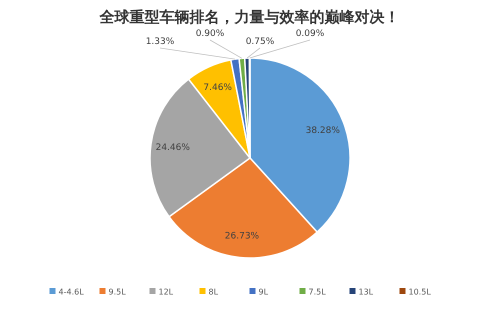 The image size is (499, 322). What do you see at coordinates (317, 291) in the screenshot?
I see `legend-label: 7.5L` at bounding box center [317, 291].